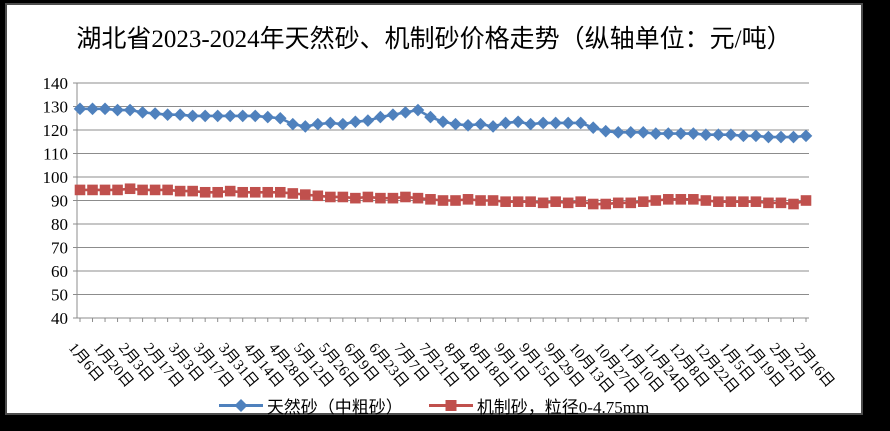  What do you see at coordinates (59, 201) in the screenshot?
I see `y-axis-tick-label: 90` at bounding box center [59, 201].